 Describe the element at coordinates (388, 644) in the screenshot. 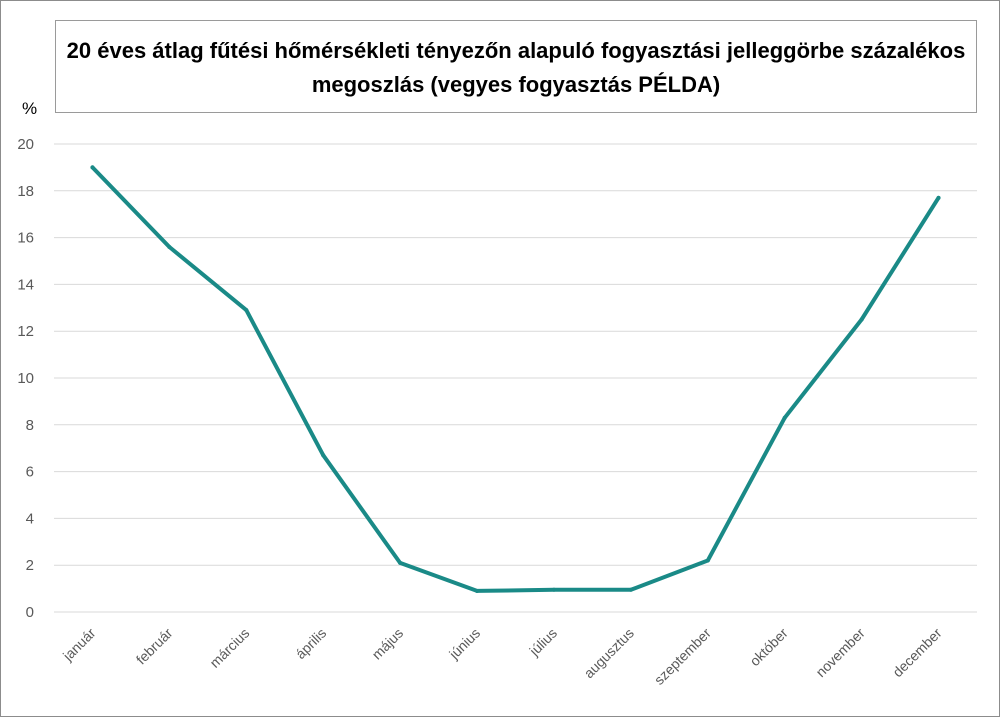

I see `x-tick-label: május` at that location.